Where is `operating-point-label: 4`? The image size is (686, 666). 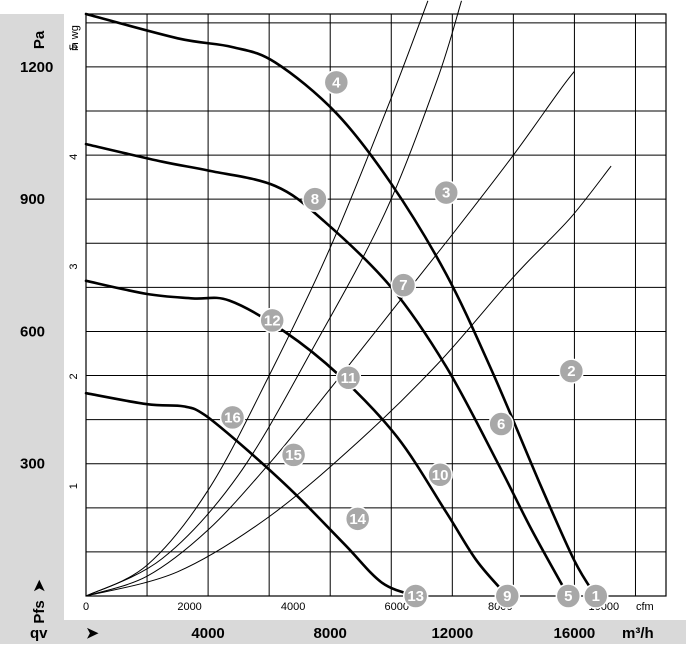
operating-point-label: 4 is located at coordinates (336, 82).